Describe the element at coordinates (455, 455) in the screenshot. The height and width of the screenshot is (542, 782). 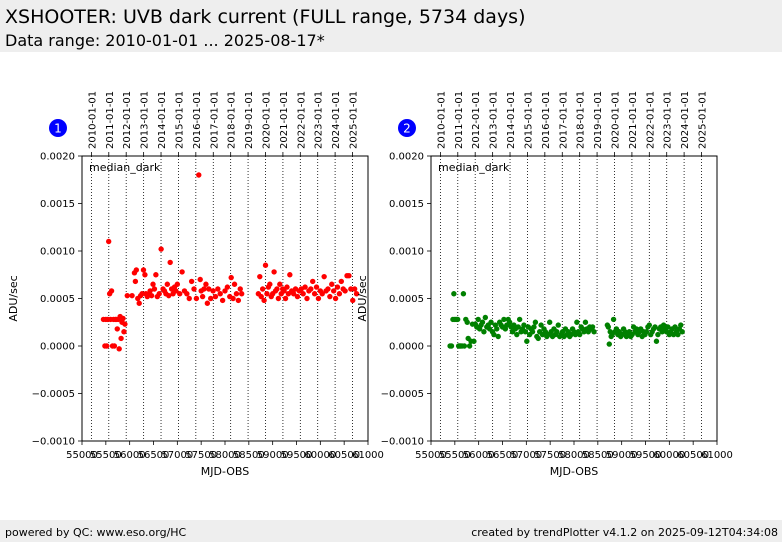
I see `x-tick-label: 55500` at that location.